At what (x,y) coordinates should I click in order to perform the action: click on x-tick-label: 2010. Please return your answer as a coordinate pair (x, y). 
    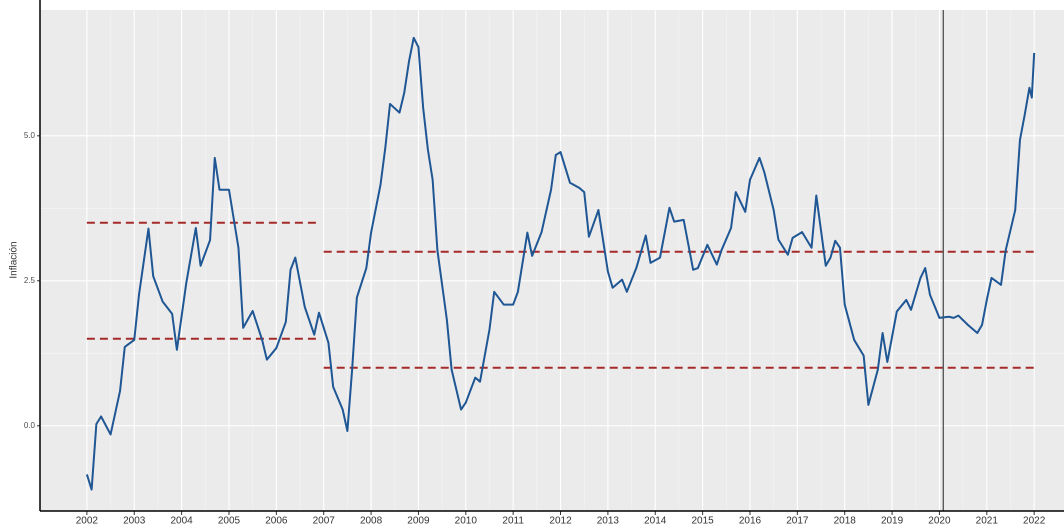
    Looking at the image, I should click on (466, 521).